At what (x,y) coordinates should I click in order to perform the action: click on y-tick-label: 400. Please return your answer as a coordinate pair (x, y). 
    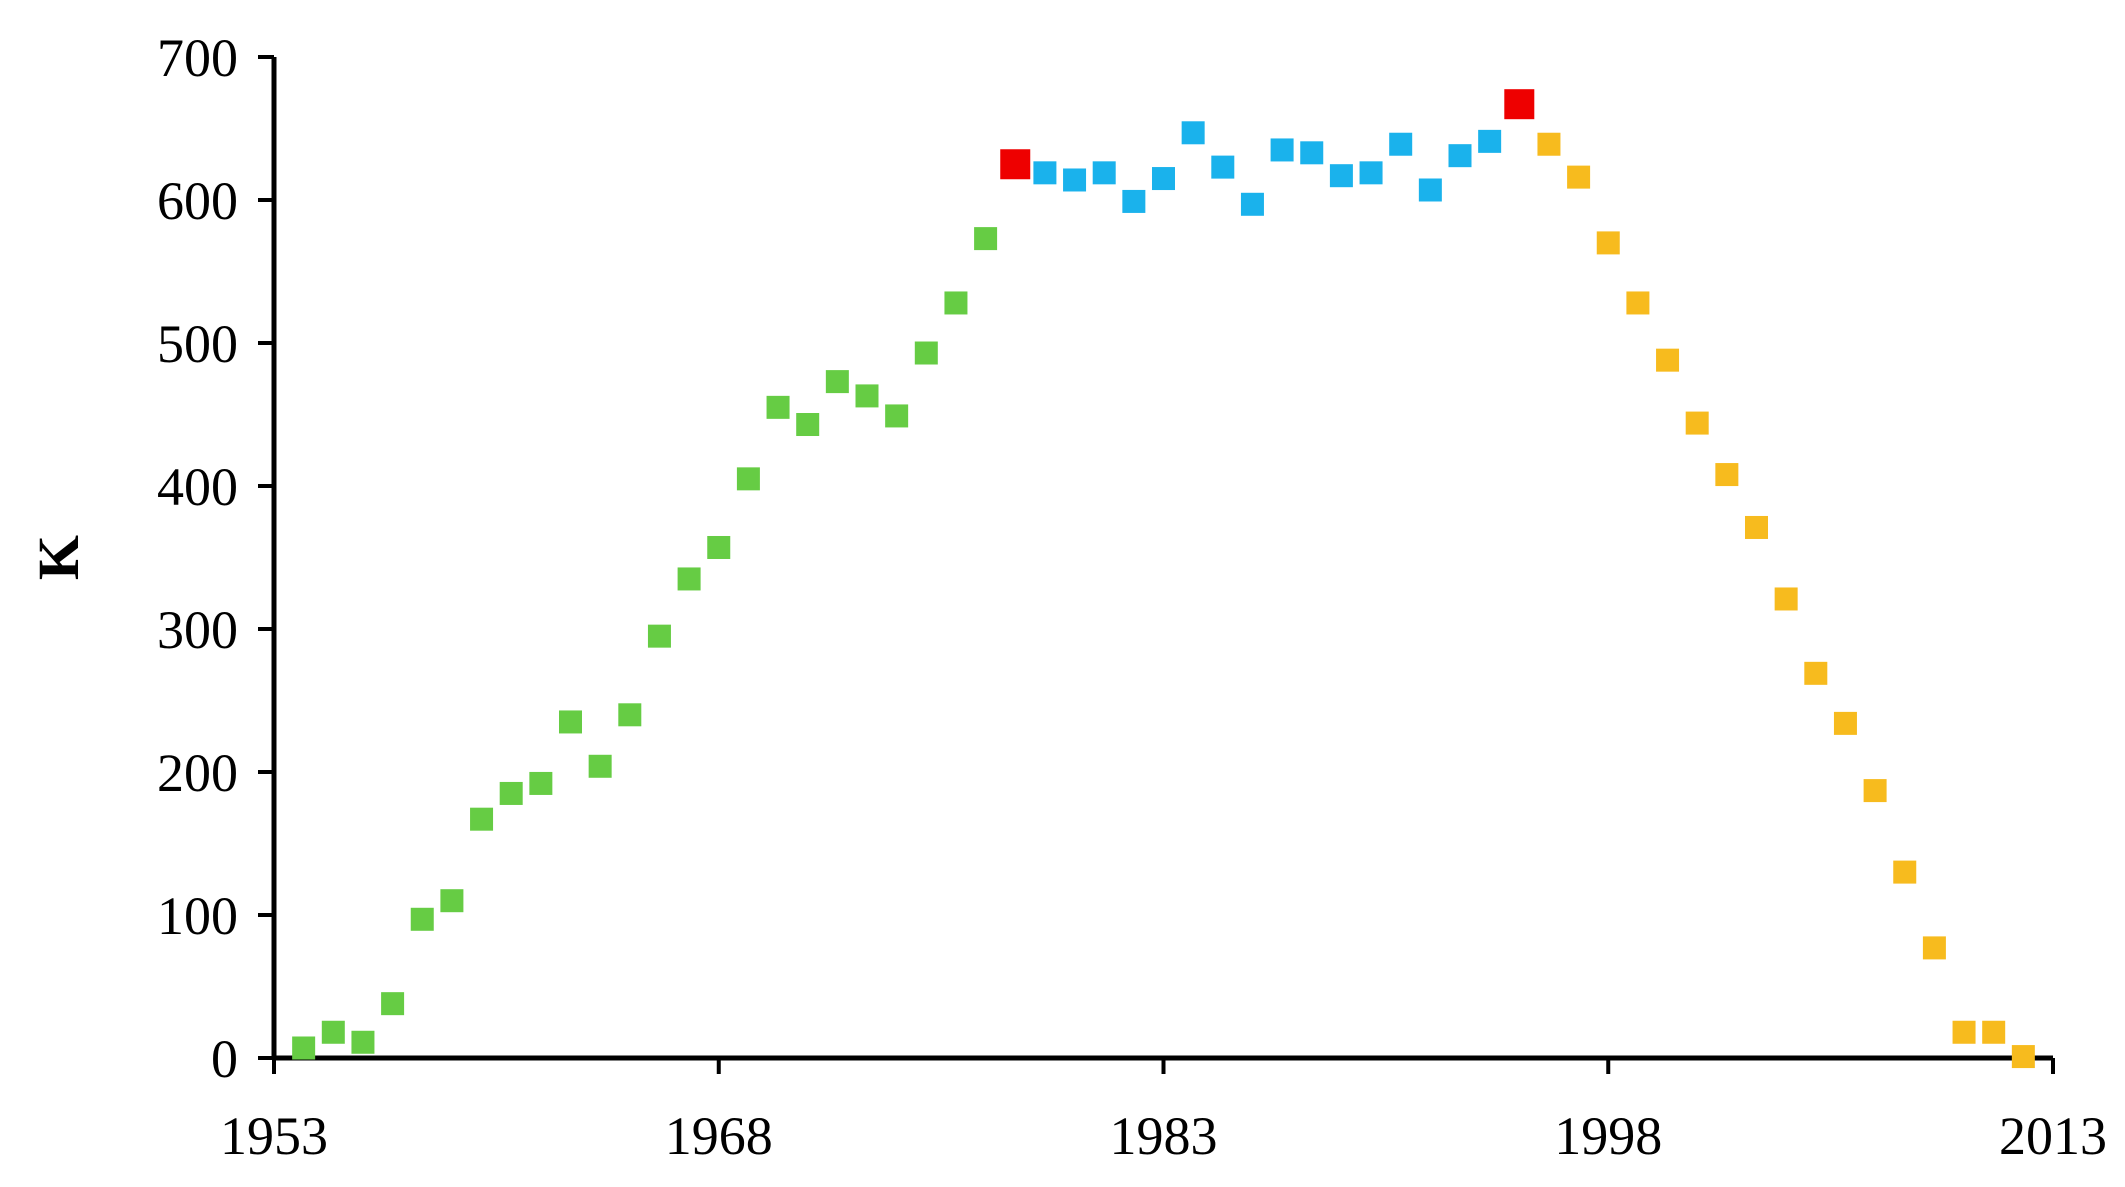
    Looking at the image, I should click on (197, 487).